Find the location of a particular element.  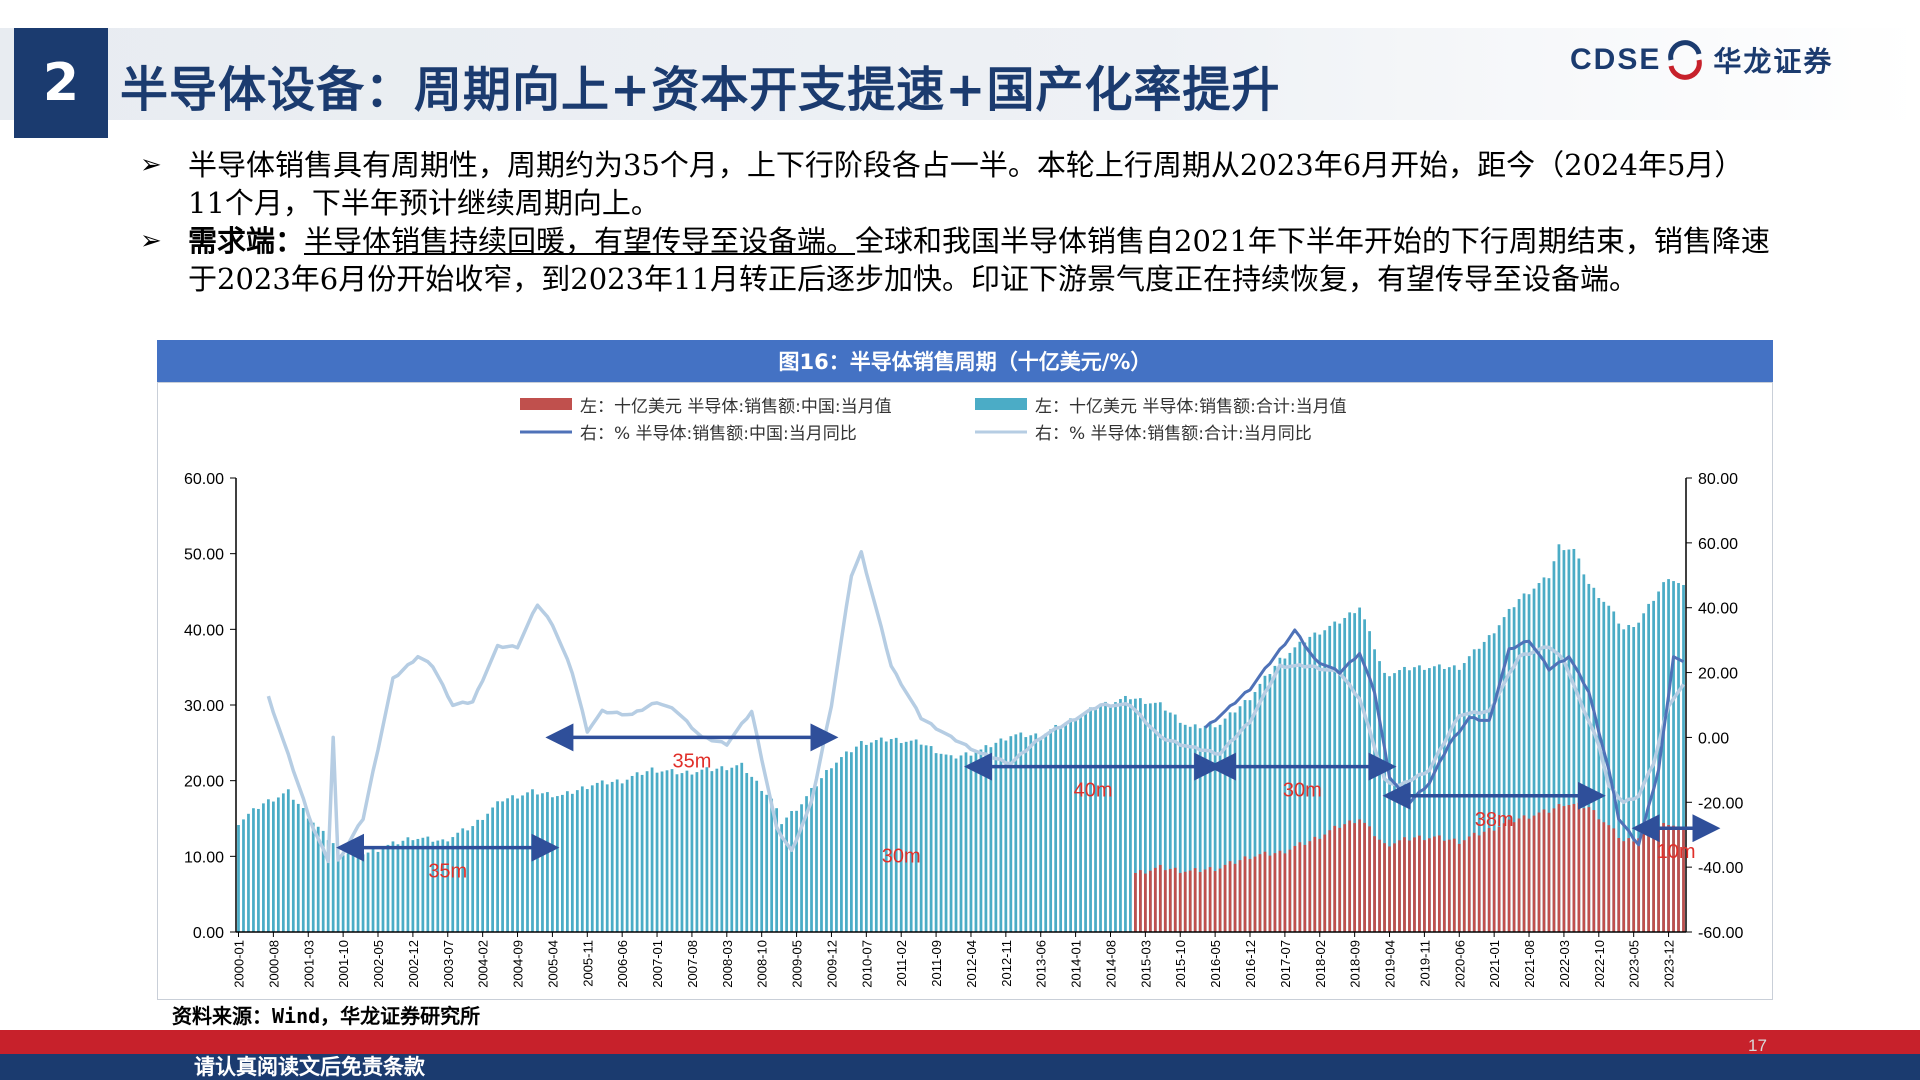

y-right-tick-label: 80.00 is located at coordinates (1718, 479).